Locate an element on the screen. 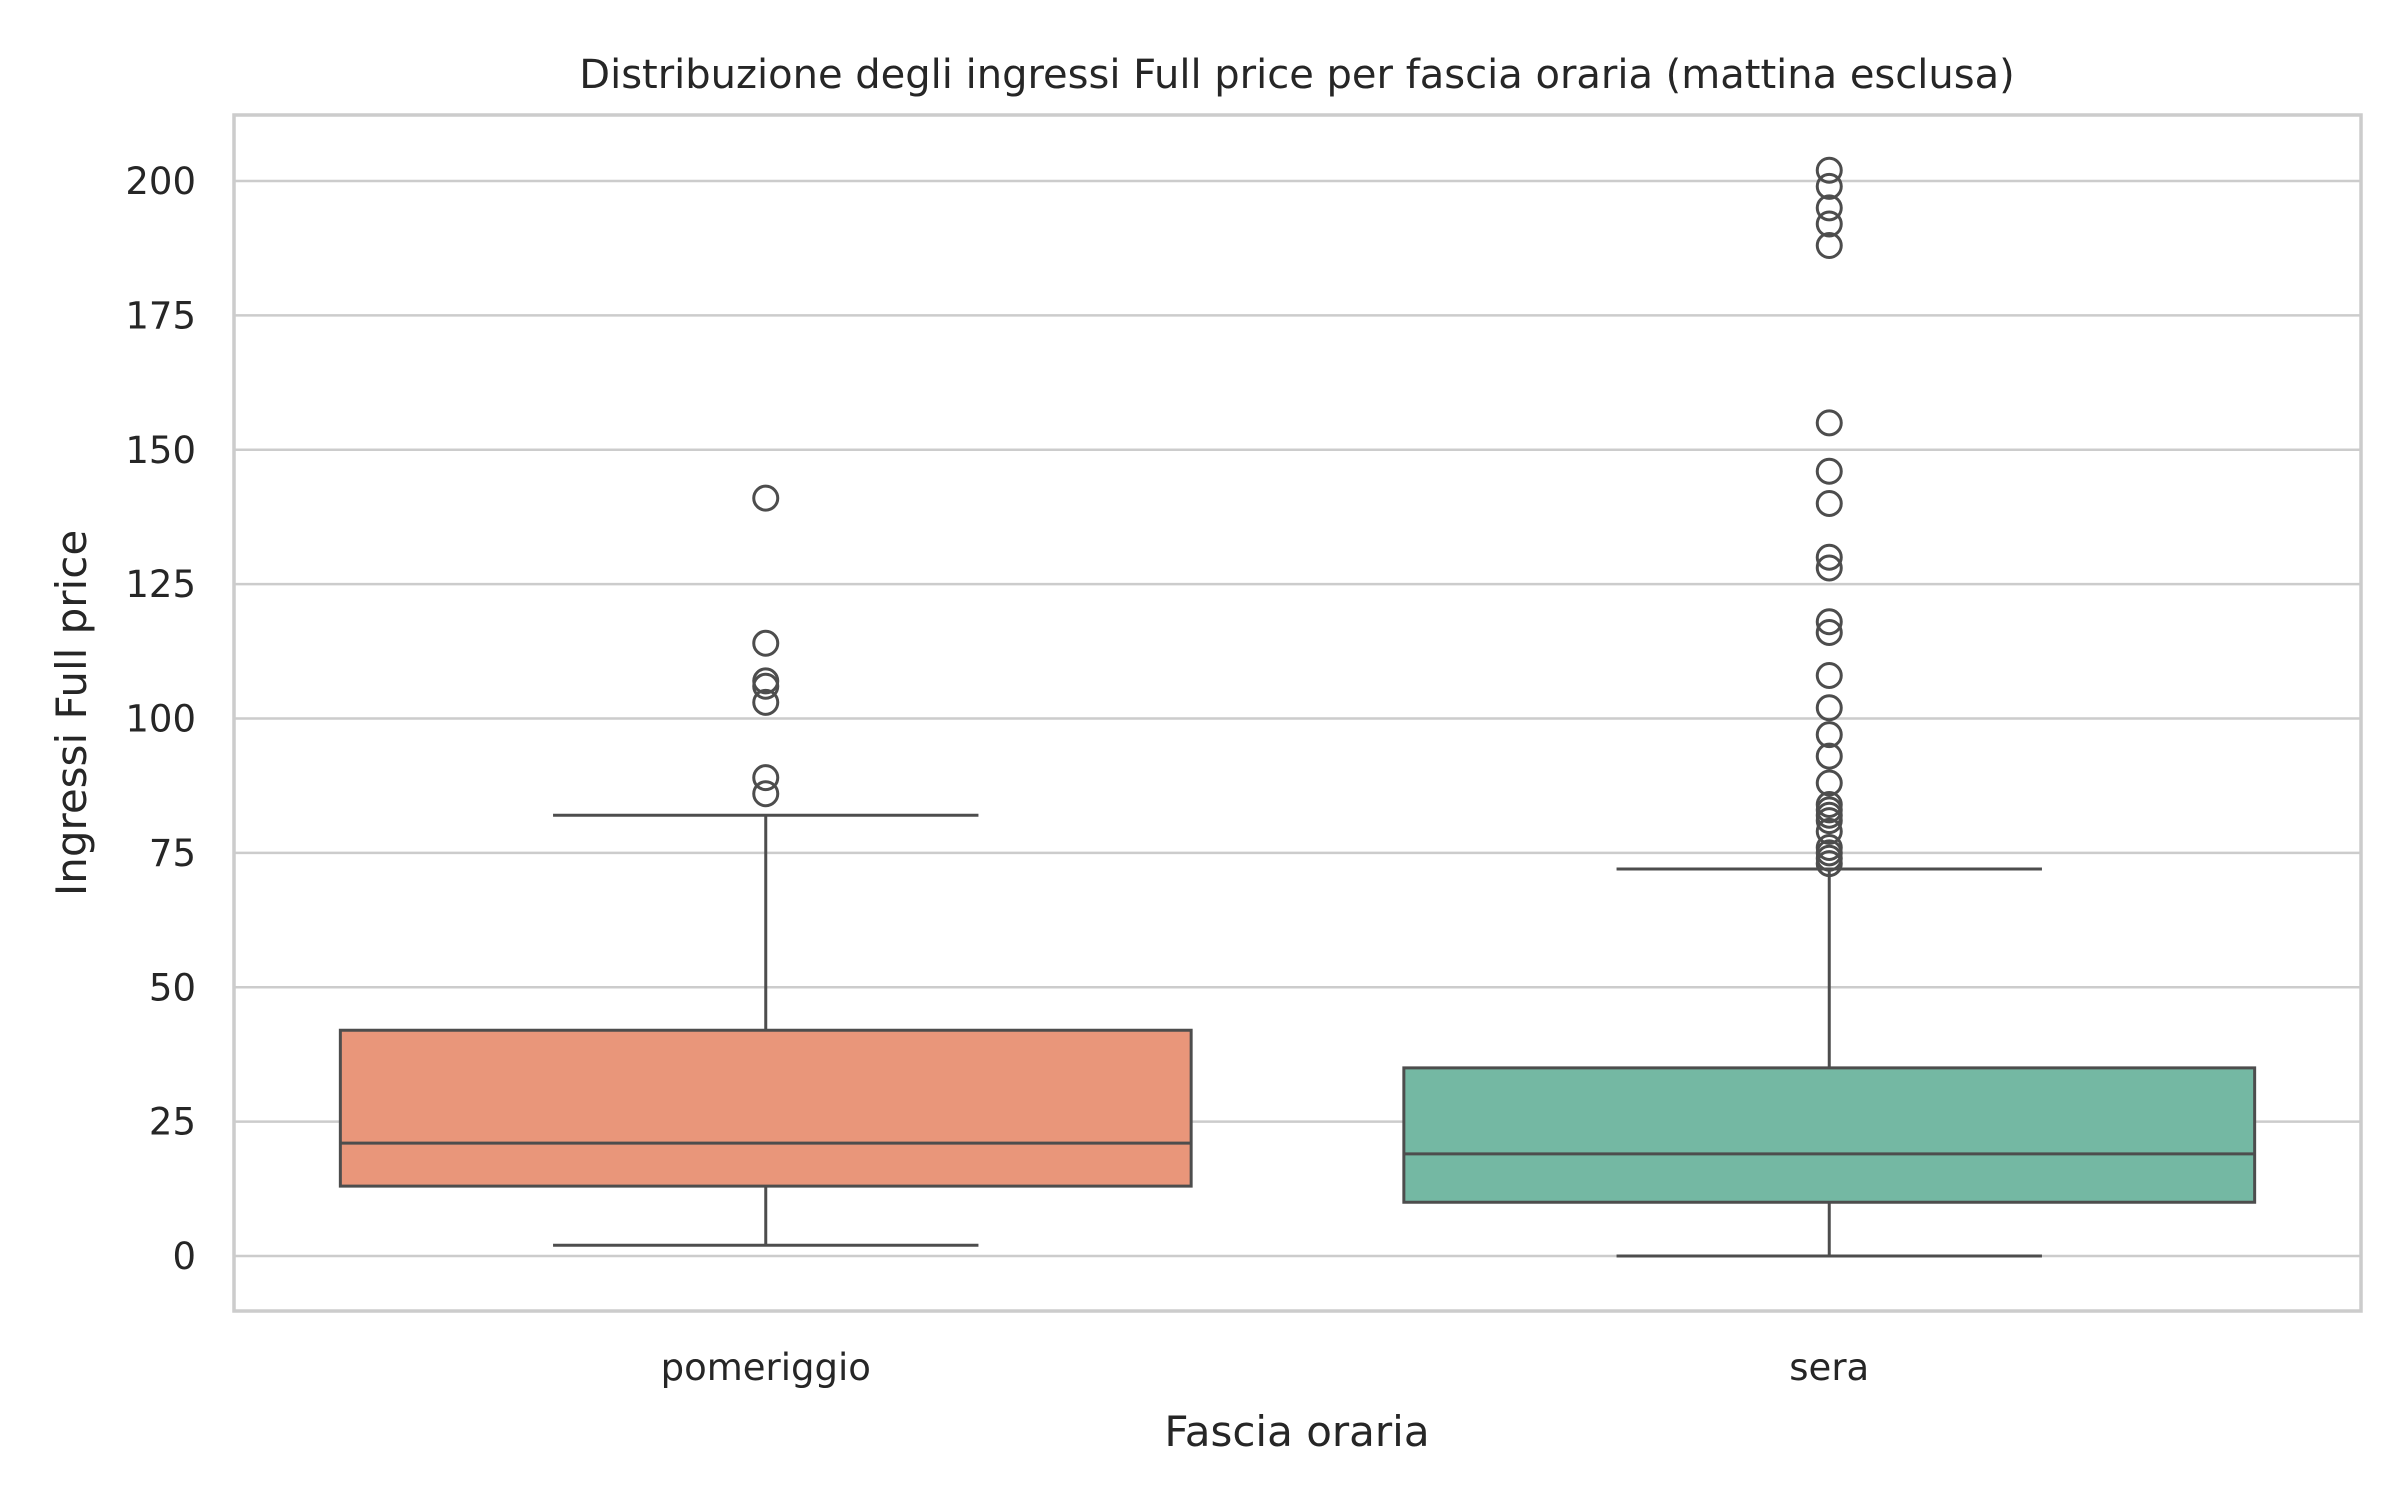  y-tick-label-150: 150 is located at coordinates (160, 450).